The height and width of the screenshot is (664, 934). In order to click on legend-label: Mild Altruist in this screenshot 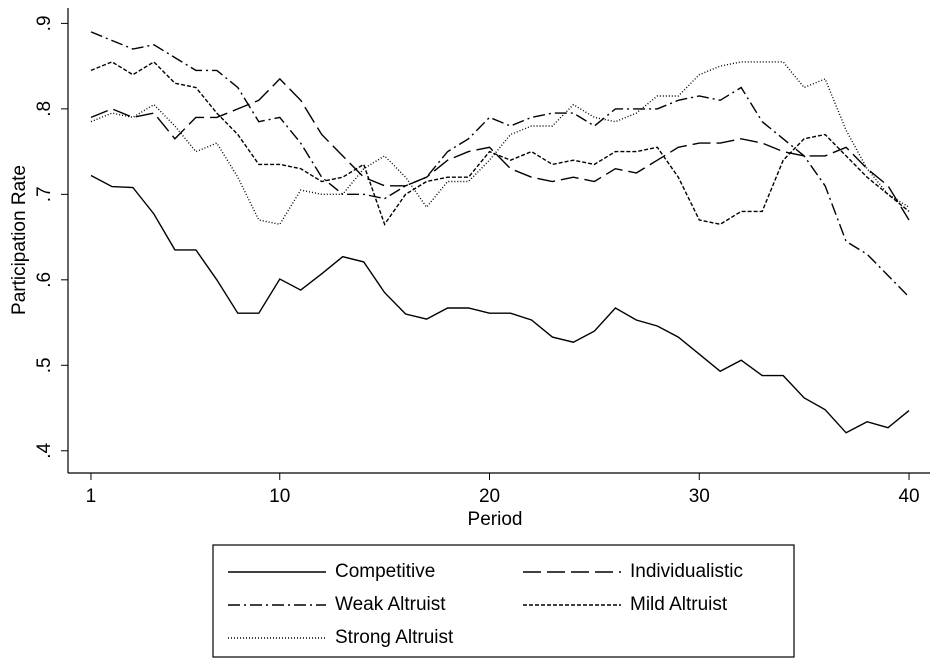, I will do `click(679, 604)`.